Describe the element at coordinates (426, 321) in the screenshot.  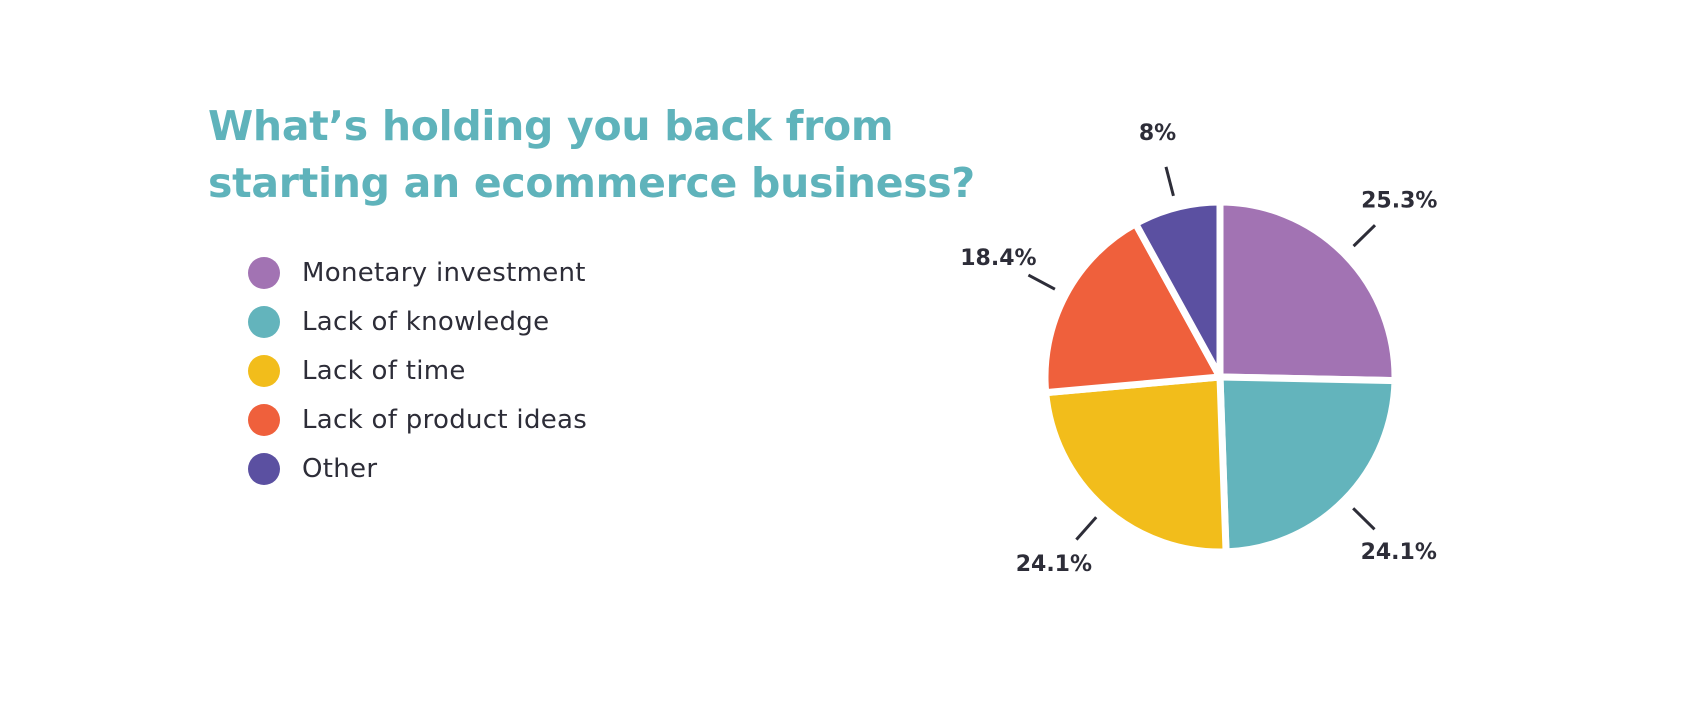
I see `legend-label: Lack of knowledge` at that location.